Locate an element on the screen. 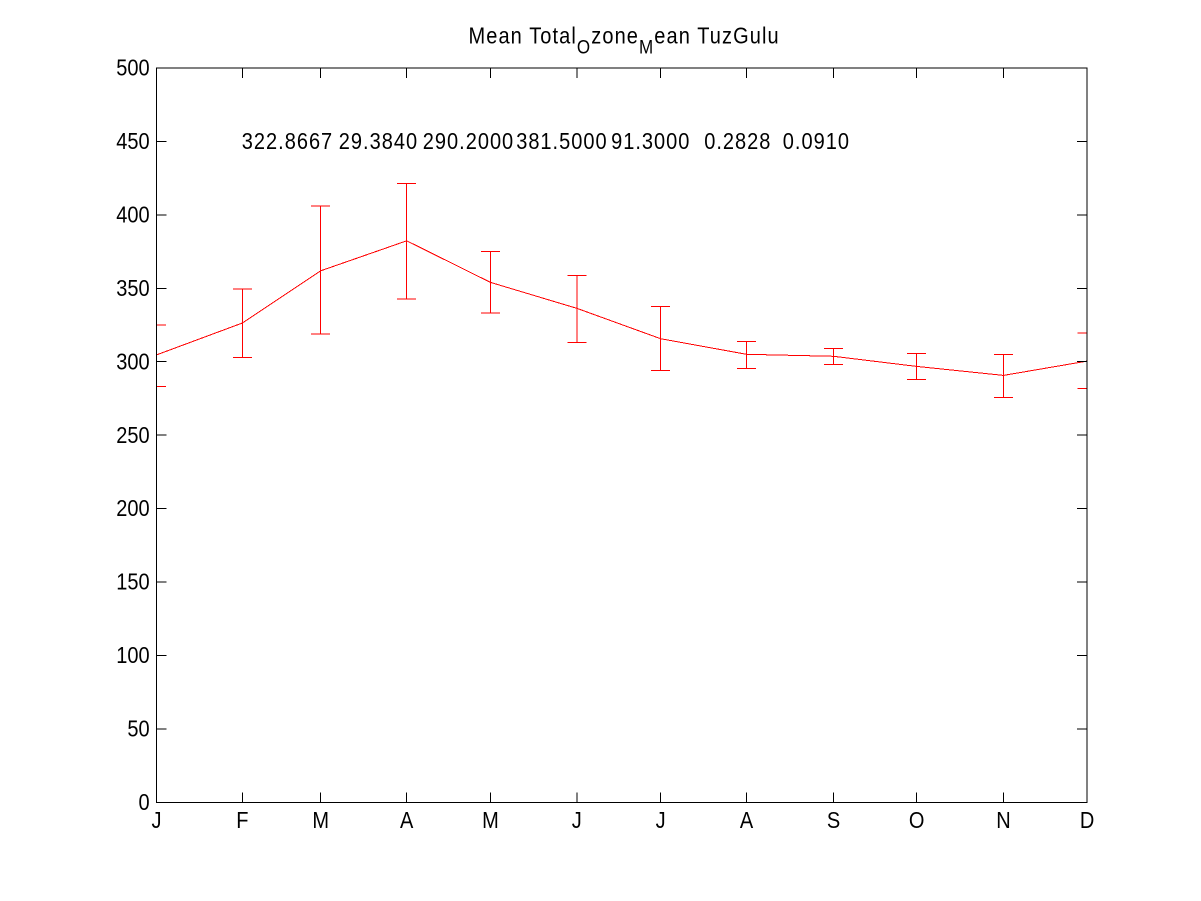 The image size is (1201, 901). svg-text: 150 is located at coordinates (132, 581).